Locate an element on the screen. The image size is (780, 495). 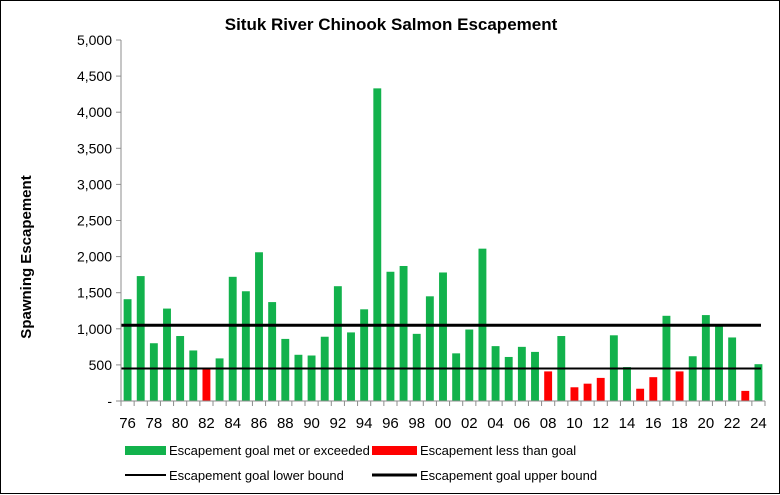
x-tick-label: 18 is located at coordinates (679, 423).